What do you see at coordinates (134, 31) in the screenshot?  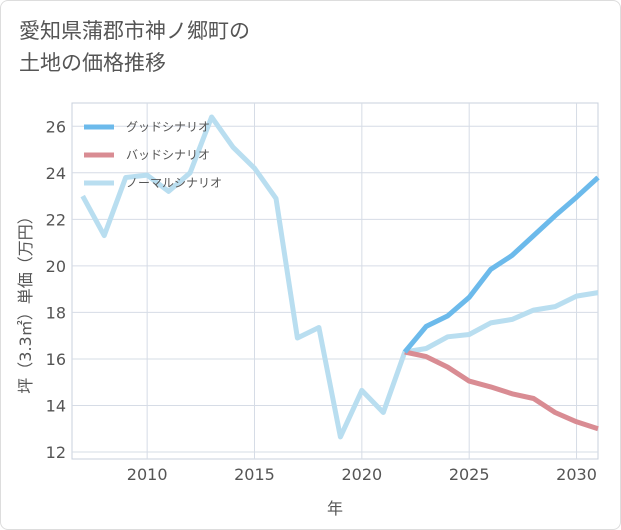 I see `chart-title-line1: 愛知県蒲郡市神ノ郷町の` at bounding box center [134, 31].